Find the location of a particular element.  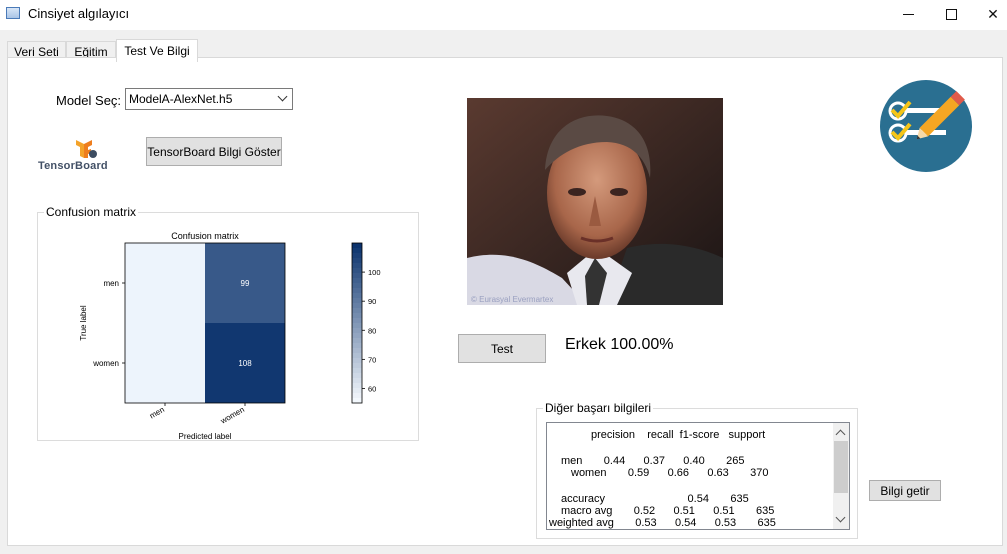

chart-title: Confusion matrix is located at coordinates (205, 236).